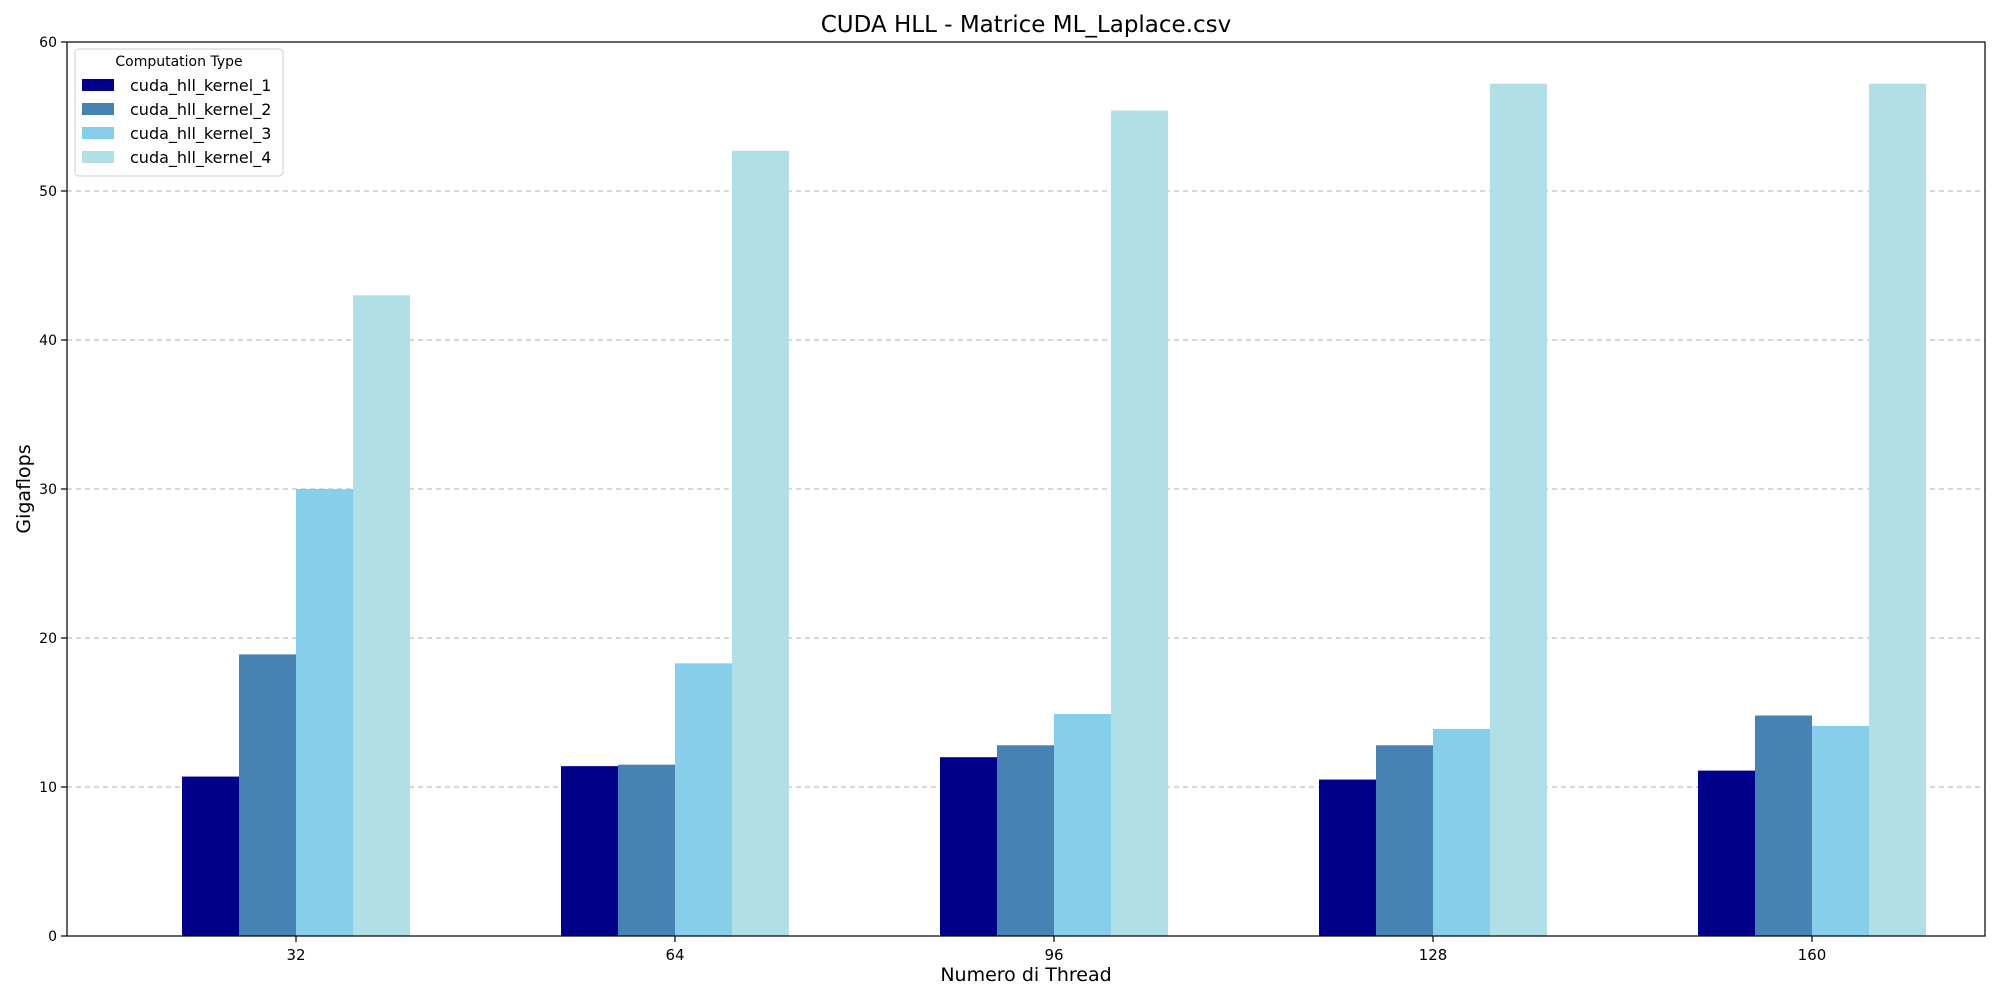 Image resolution: width=2000 pixels, height=1000 pixels. I want to click on y-axis-ticks: 0 10 20 30 40 50 60, so click(53, 490).